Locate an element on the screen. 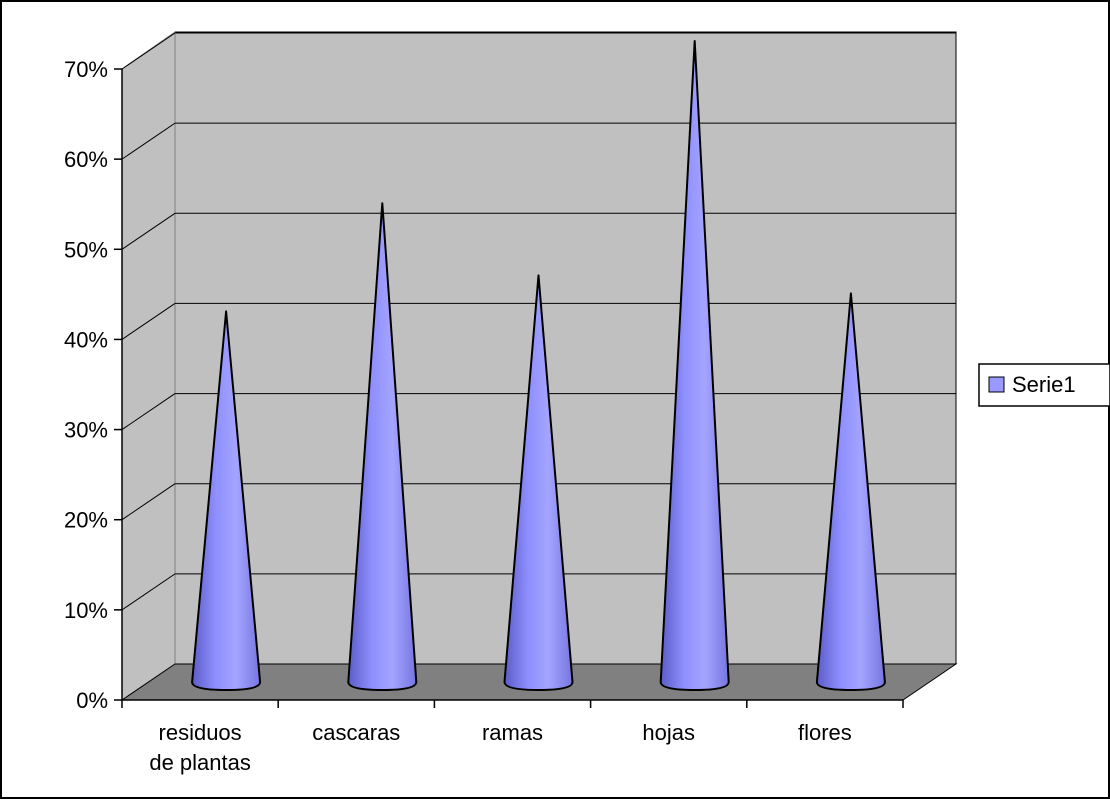 The width and height of the screenshot is (1110, 804). side-wall is located at coordinates (148, 366).